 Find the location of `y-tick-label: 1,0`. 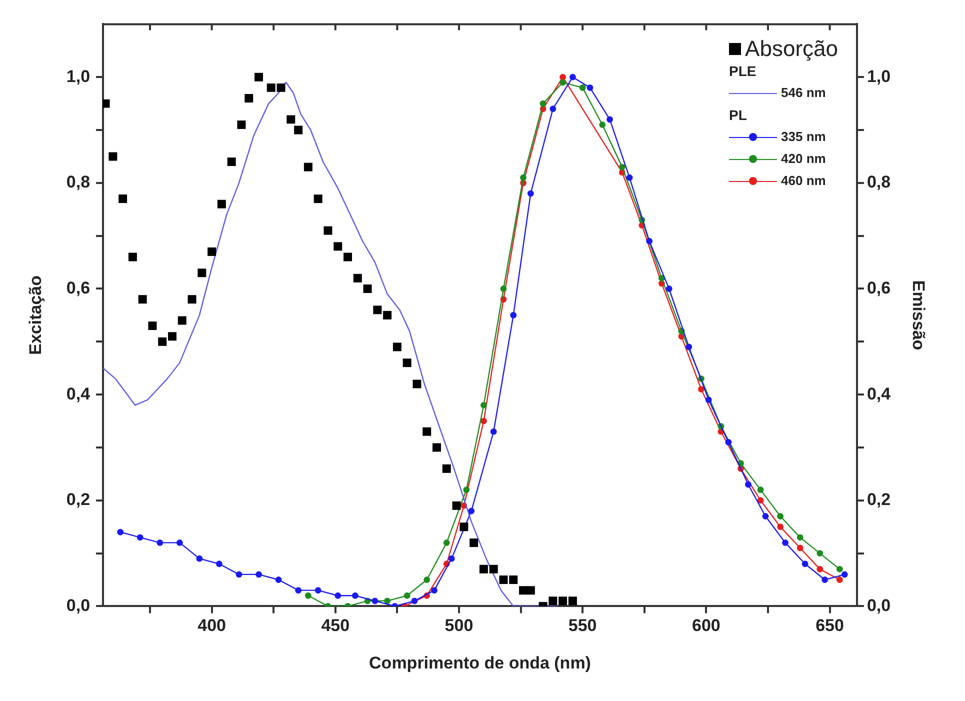

y-tick-label: 1,0 is located at coordinates (78, 76).